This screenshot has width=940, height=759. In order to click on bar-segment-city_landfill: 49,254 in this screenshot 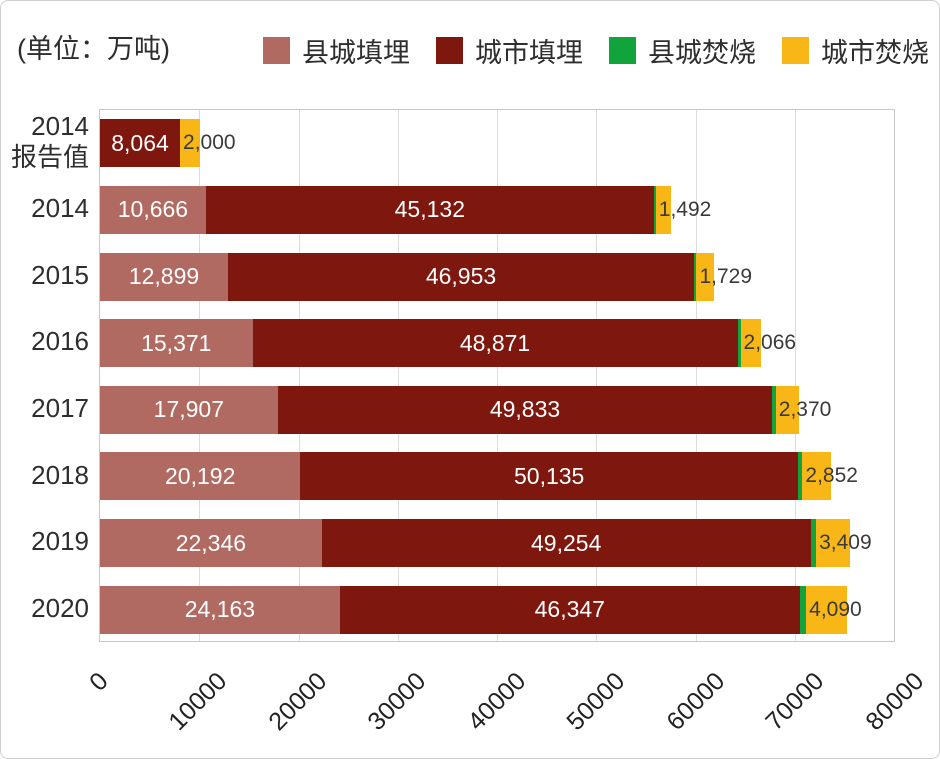, I will do `click(566, 543)`.